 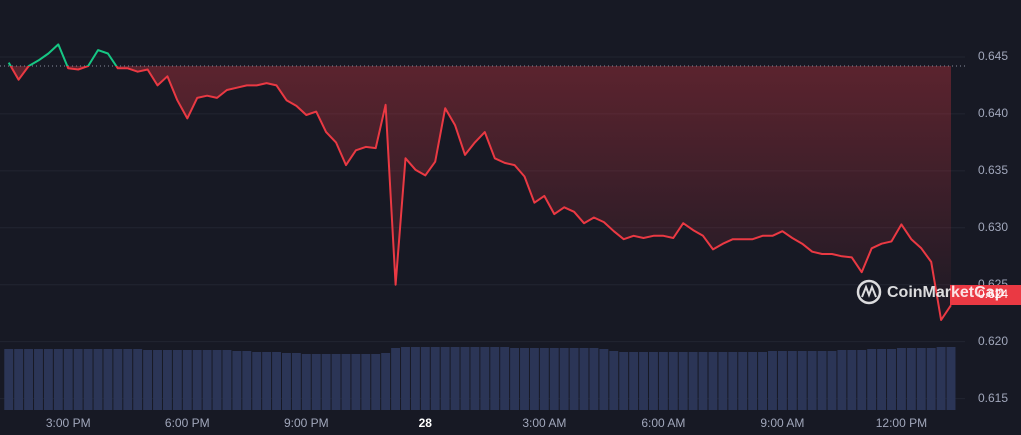 What do you see at coordinates (993, 113) in the screenshot?
I see `y-tick-label: 0.640` at bounding box center [993, 113].